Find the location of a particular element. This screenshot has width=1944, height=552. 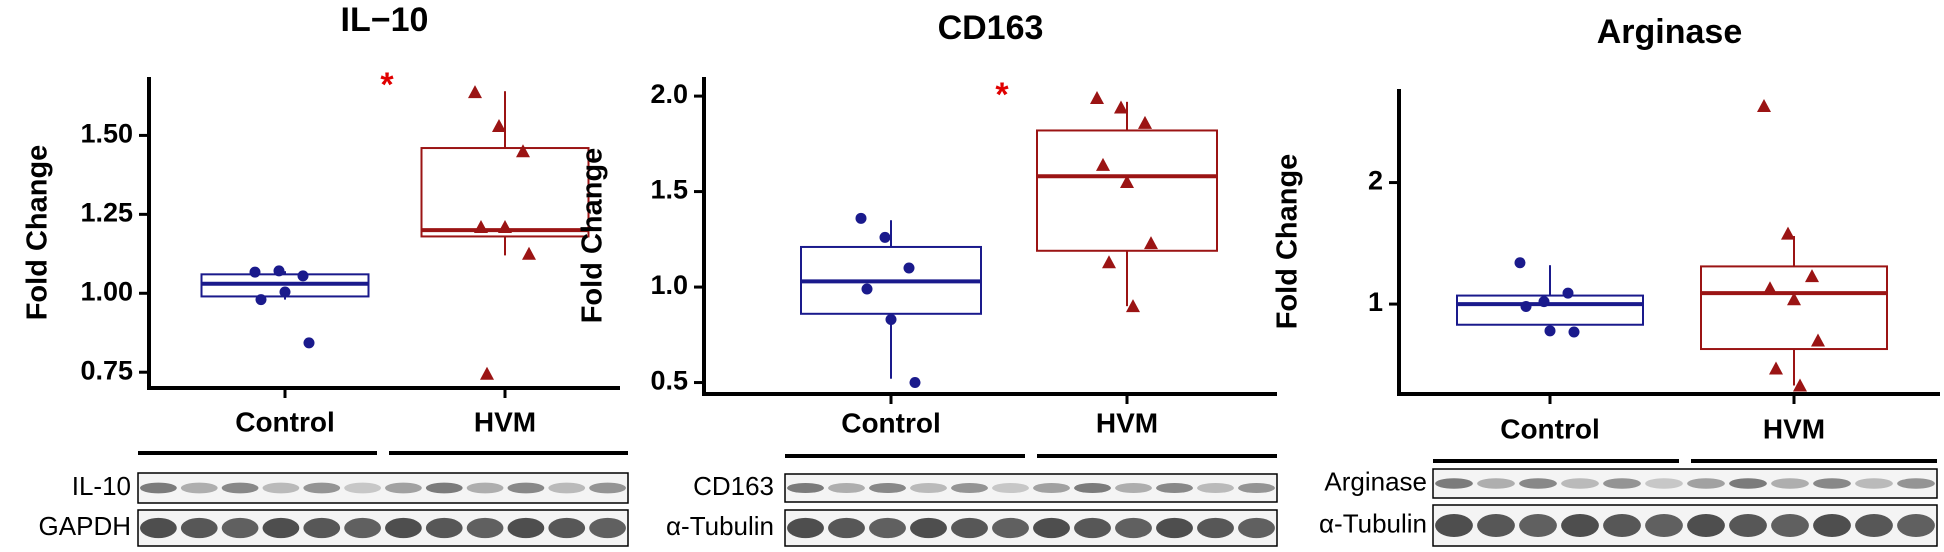

y-tick-label: 1.0 is located at coordinates (669, 285).